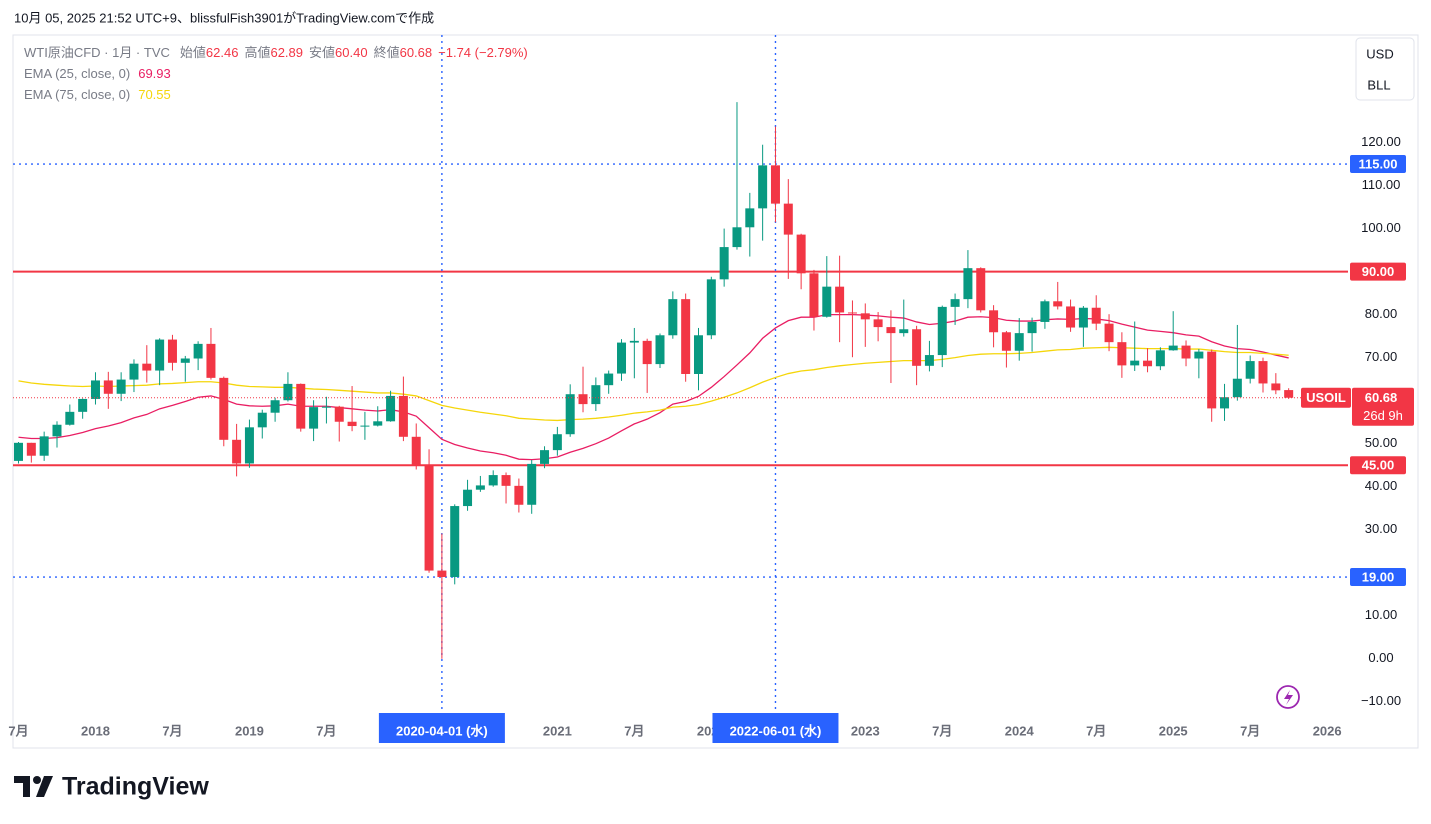 The width and height of the screenshot is (1431, 824). Describe the element at coordinates (322, 52) in the screenshot. I see `ohlc-label: 安値` at that location.